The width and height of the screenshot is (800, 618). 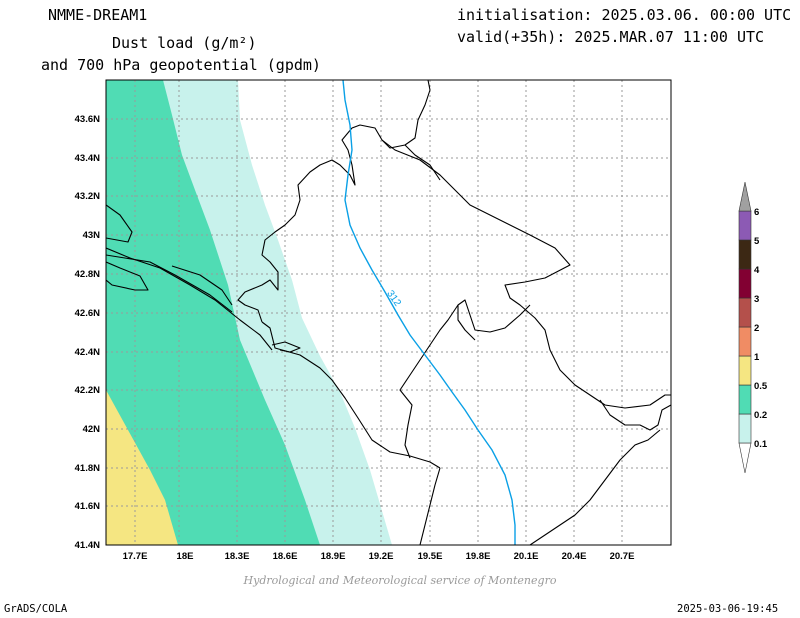 I want to click on colorbar, so click(x=745, y=327).